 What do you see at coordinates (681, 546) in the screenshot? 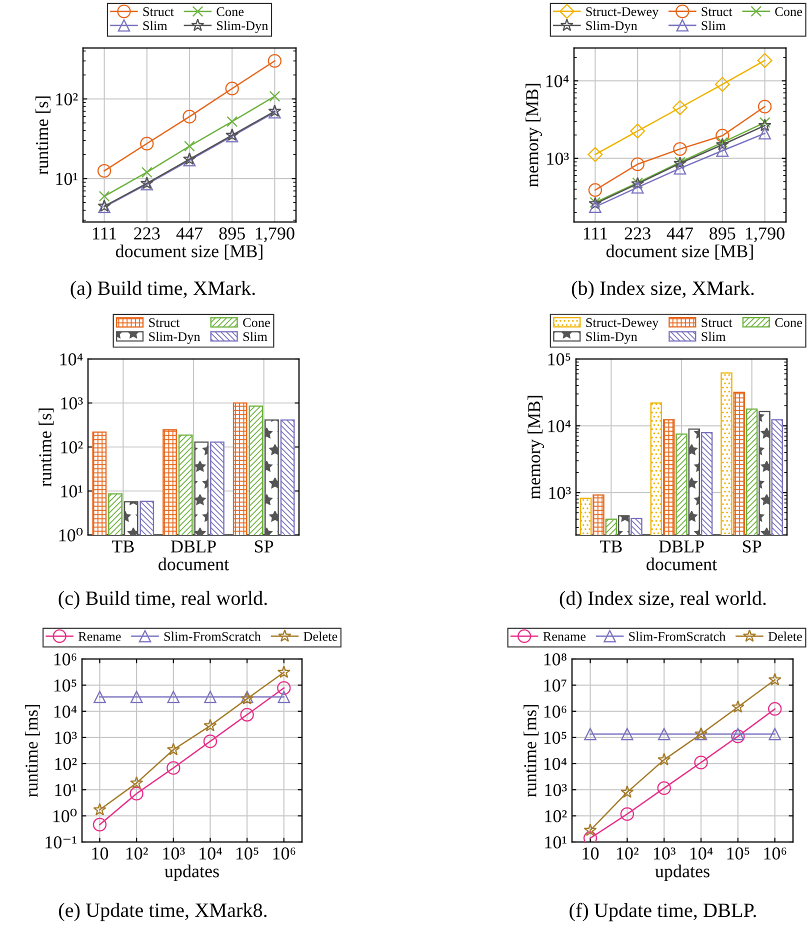
I see `x-tick-label: DBLP` at bounding box center [681, 546].